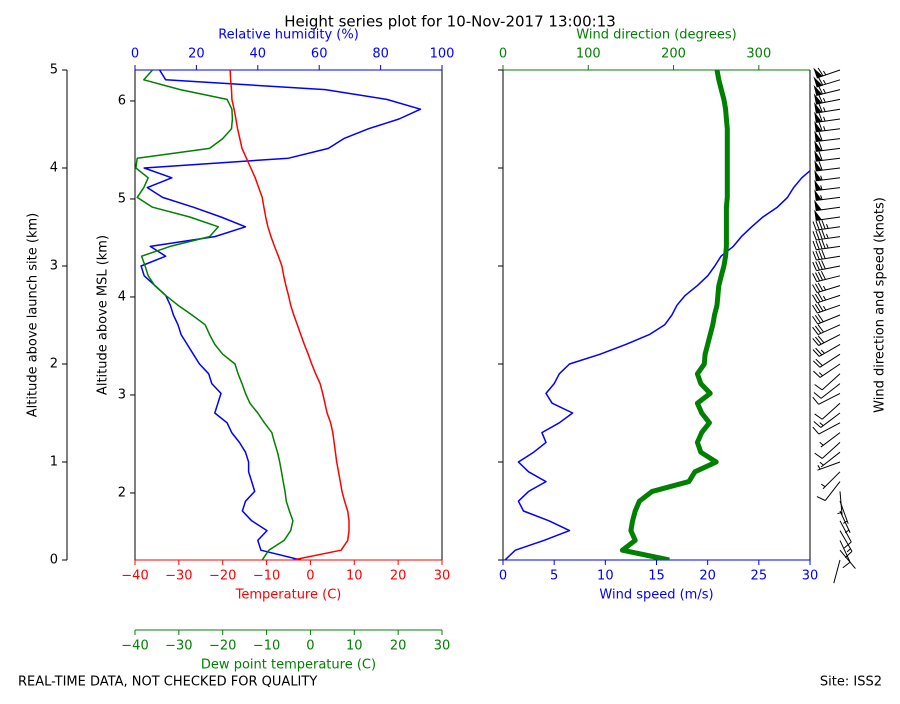 This screenshot has height=704, width=900. What do you see at coordinates (103, 315) in the screenshot?
I see `y2-axis-label: Altitude above MSL (km)` at bounding box center [103, 315].